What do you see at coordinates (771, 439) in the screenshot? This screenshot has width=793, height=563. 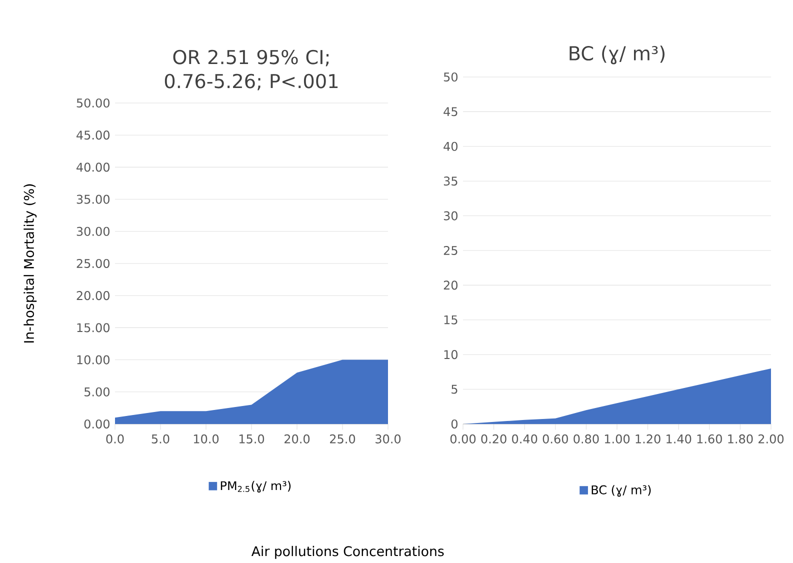 I see `x-tick-label: 2.00` at bounding box center [771, 439].